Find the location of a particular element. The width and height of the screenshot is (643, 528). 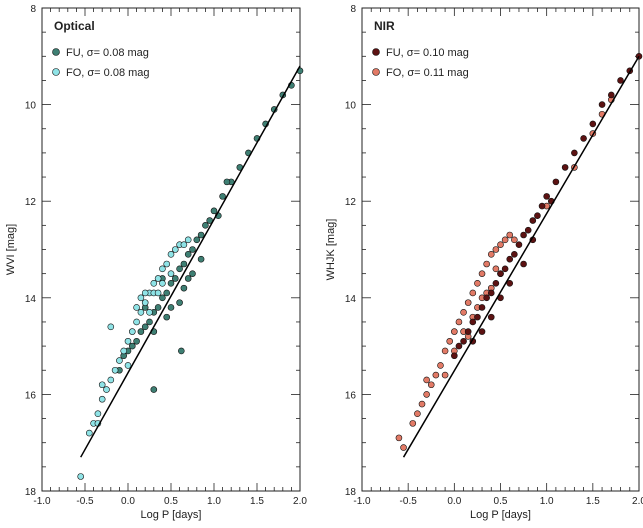

nir-y-axis-title: WHJK [mag] is located at coordinates (331, 250).